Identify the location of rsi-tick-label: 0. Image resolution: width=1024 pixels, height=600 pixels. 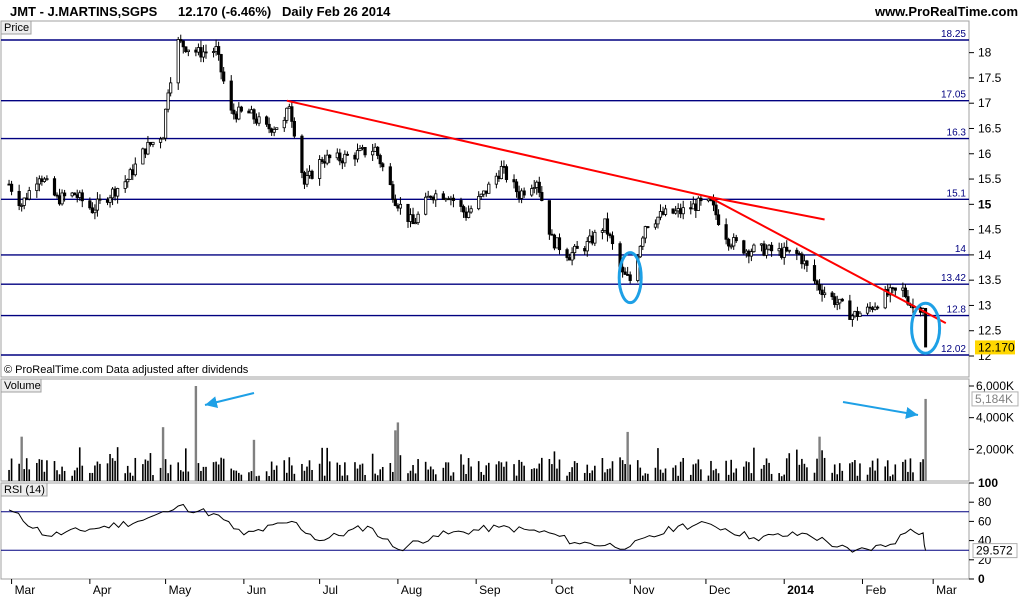
(981, 579).